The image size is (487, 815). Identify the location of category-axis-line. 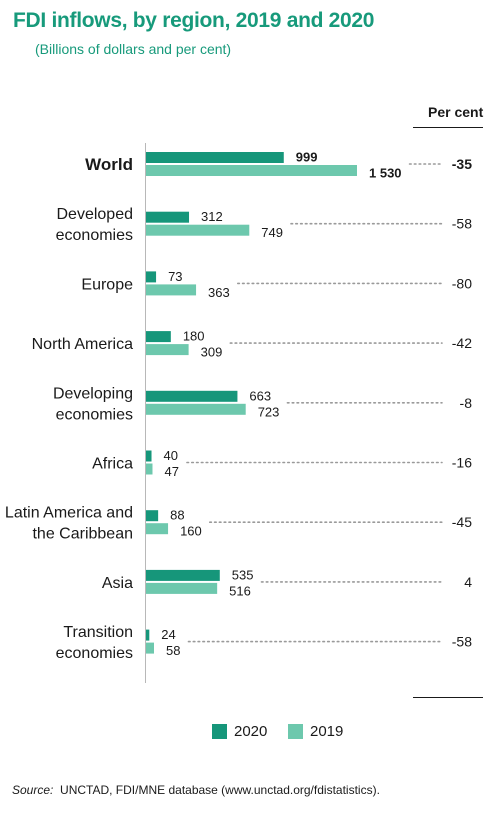
(145, 413).